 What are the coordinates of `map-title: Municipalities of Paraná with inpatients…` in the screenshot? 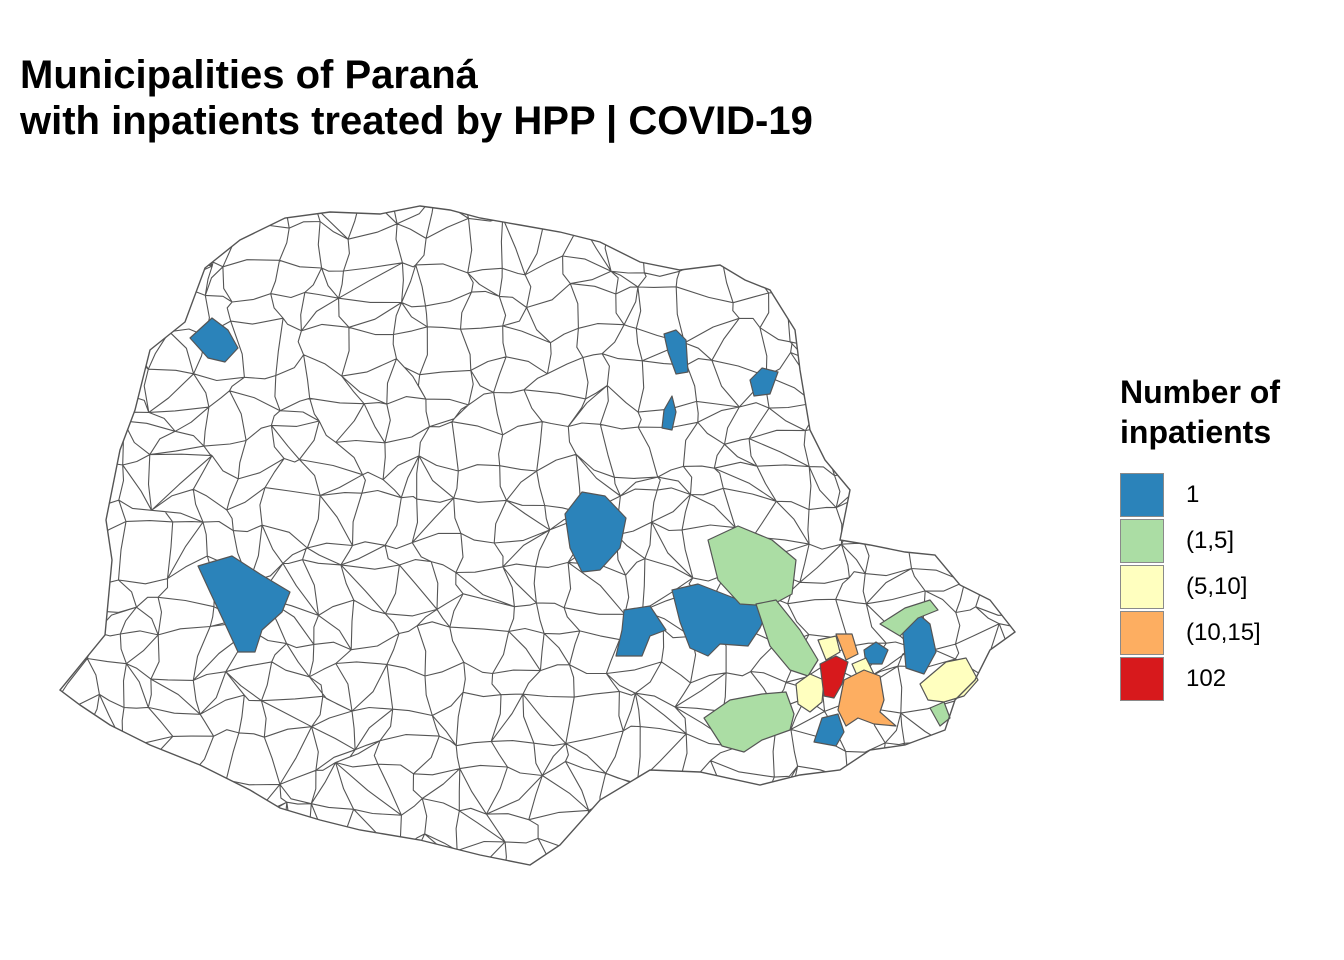 It's located at (416, 98).